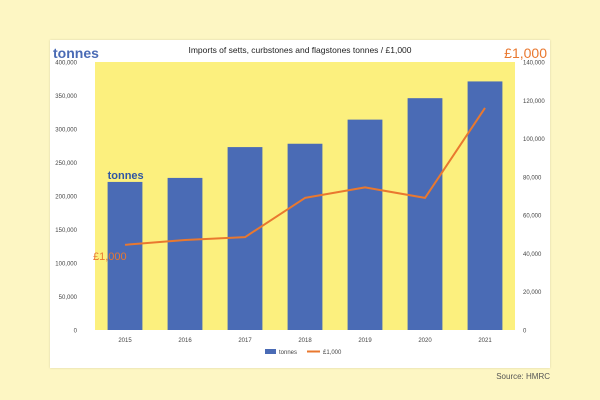 This screenshot has height=400, width=600. I want to click on x-tick-label: 2018, so click(305, 341).